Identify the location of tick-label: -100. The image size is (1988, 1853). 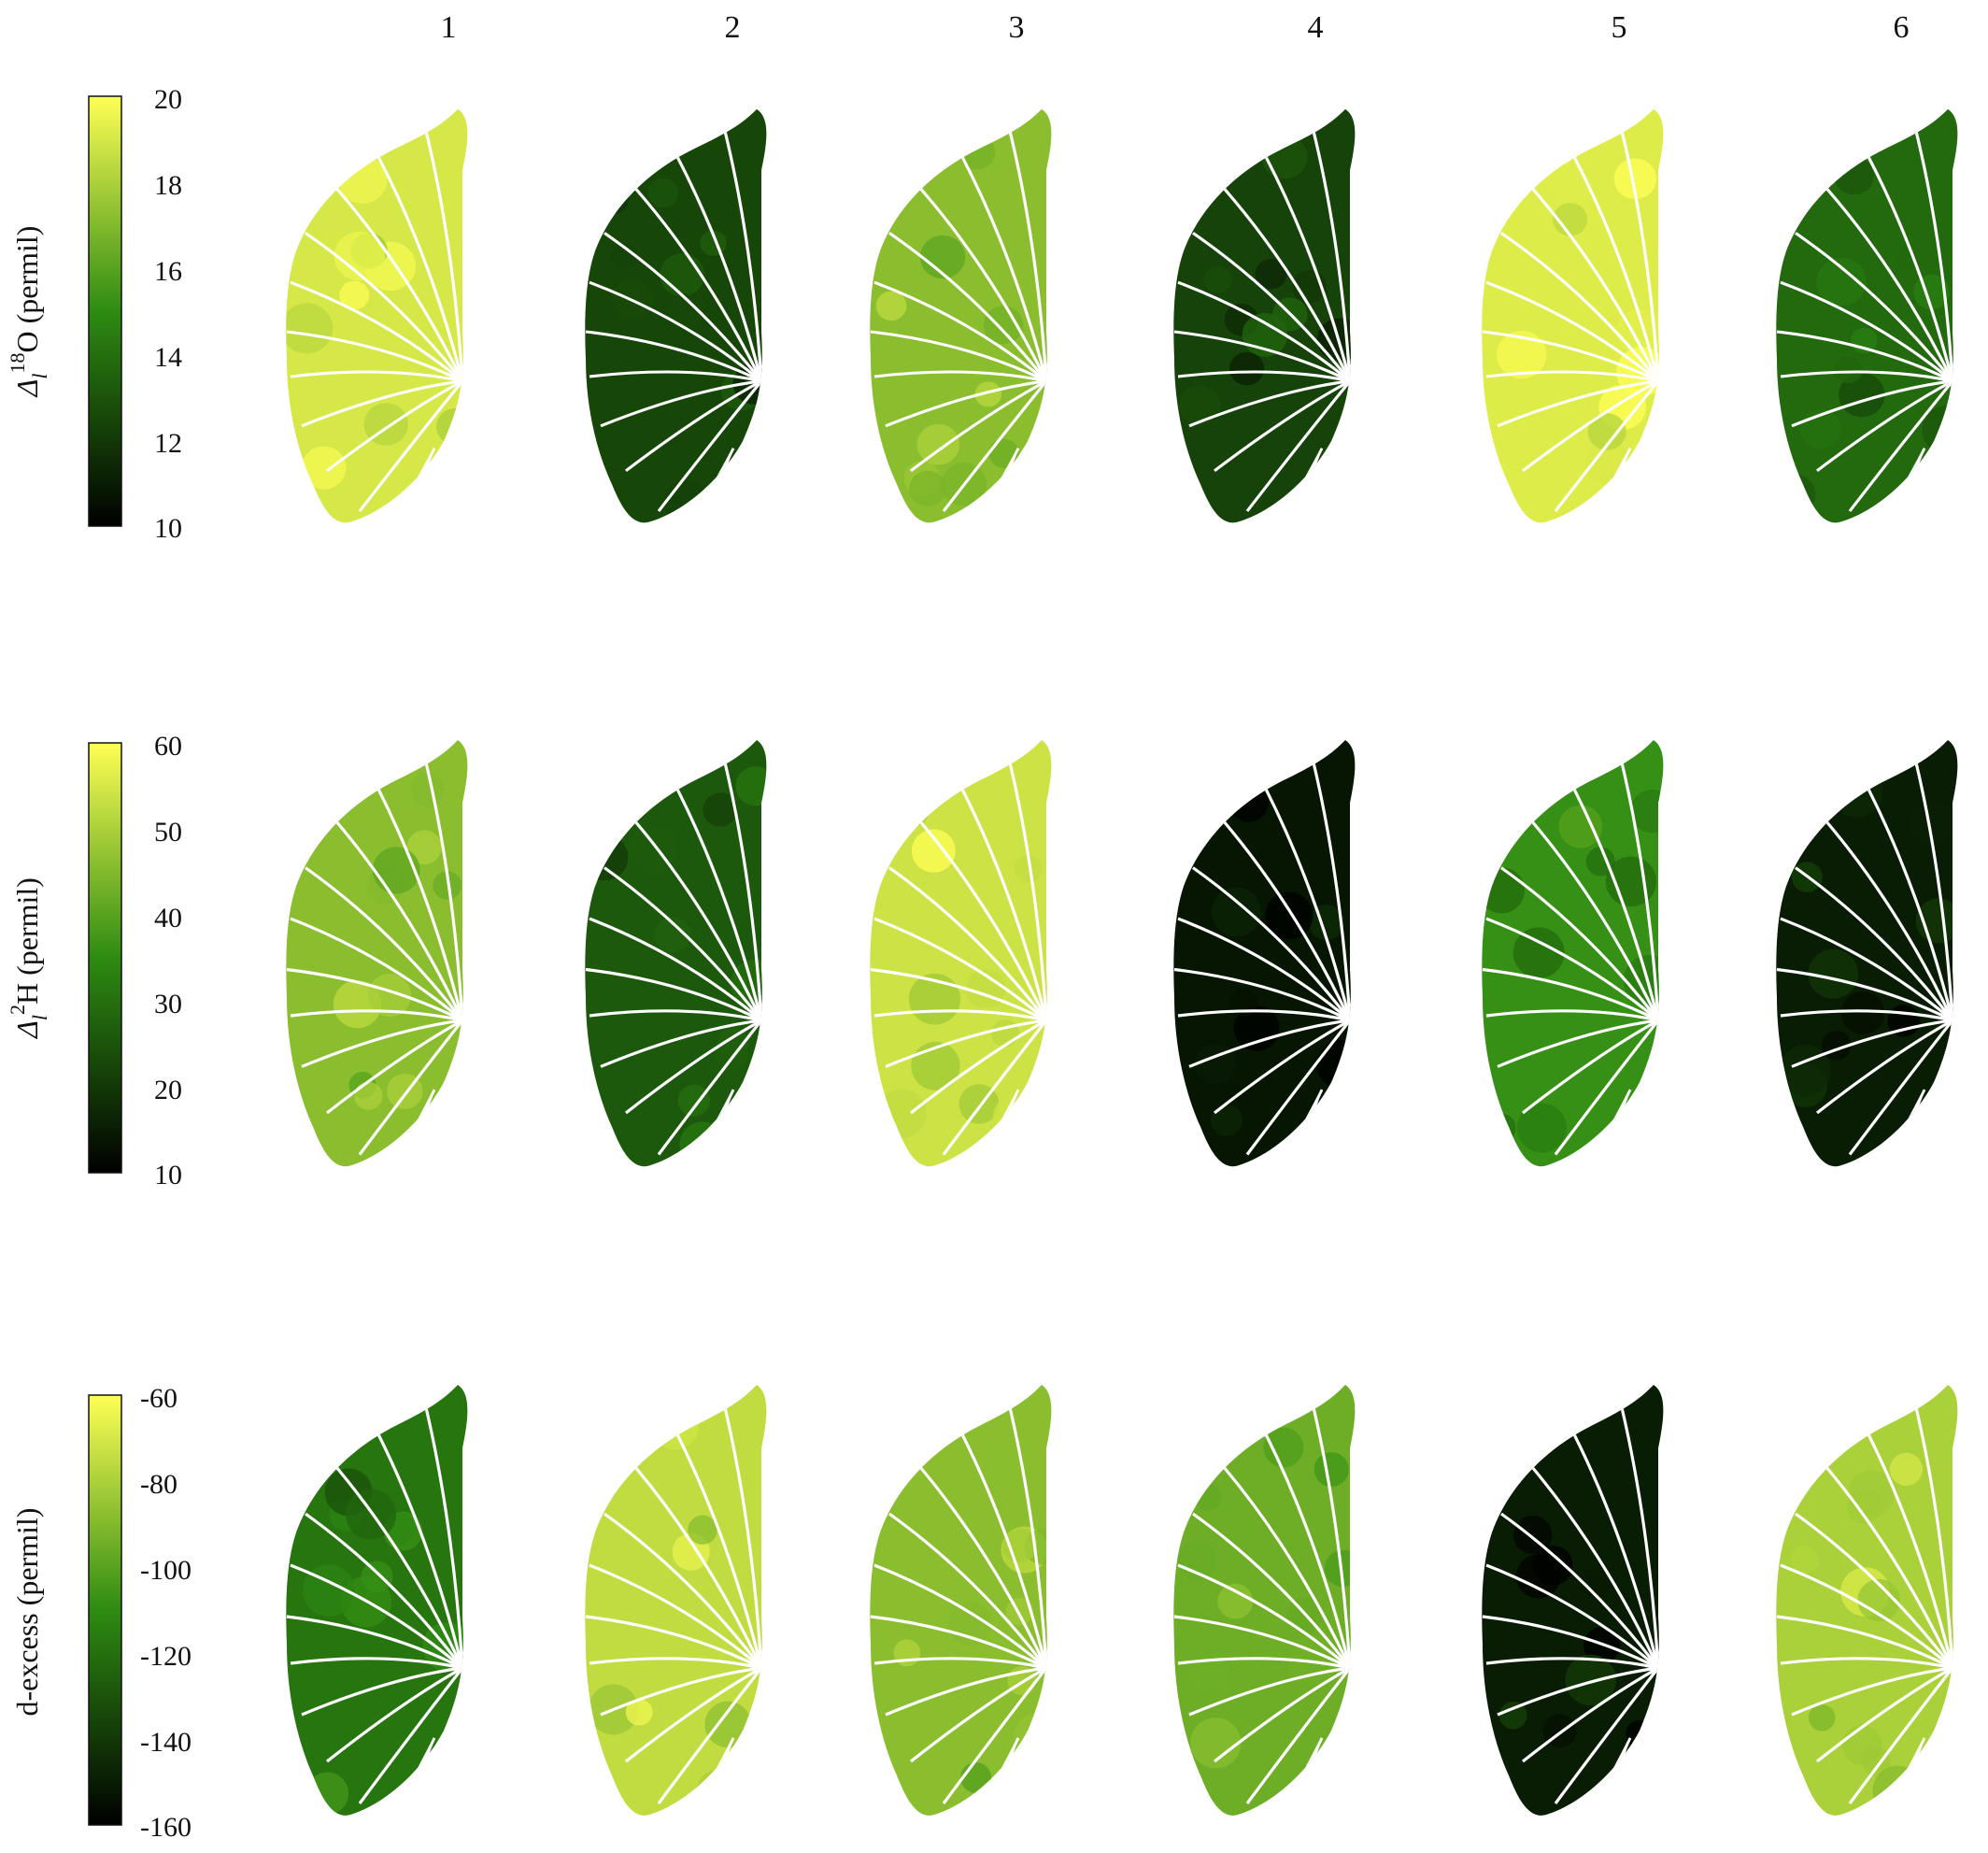
(166, 1570).